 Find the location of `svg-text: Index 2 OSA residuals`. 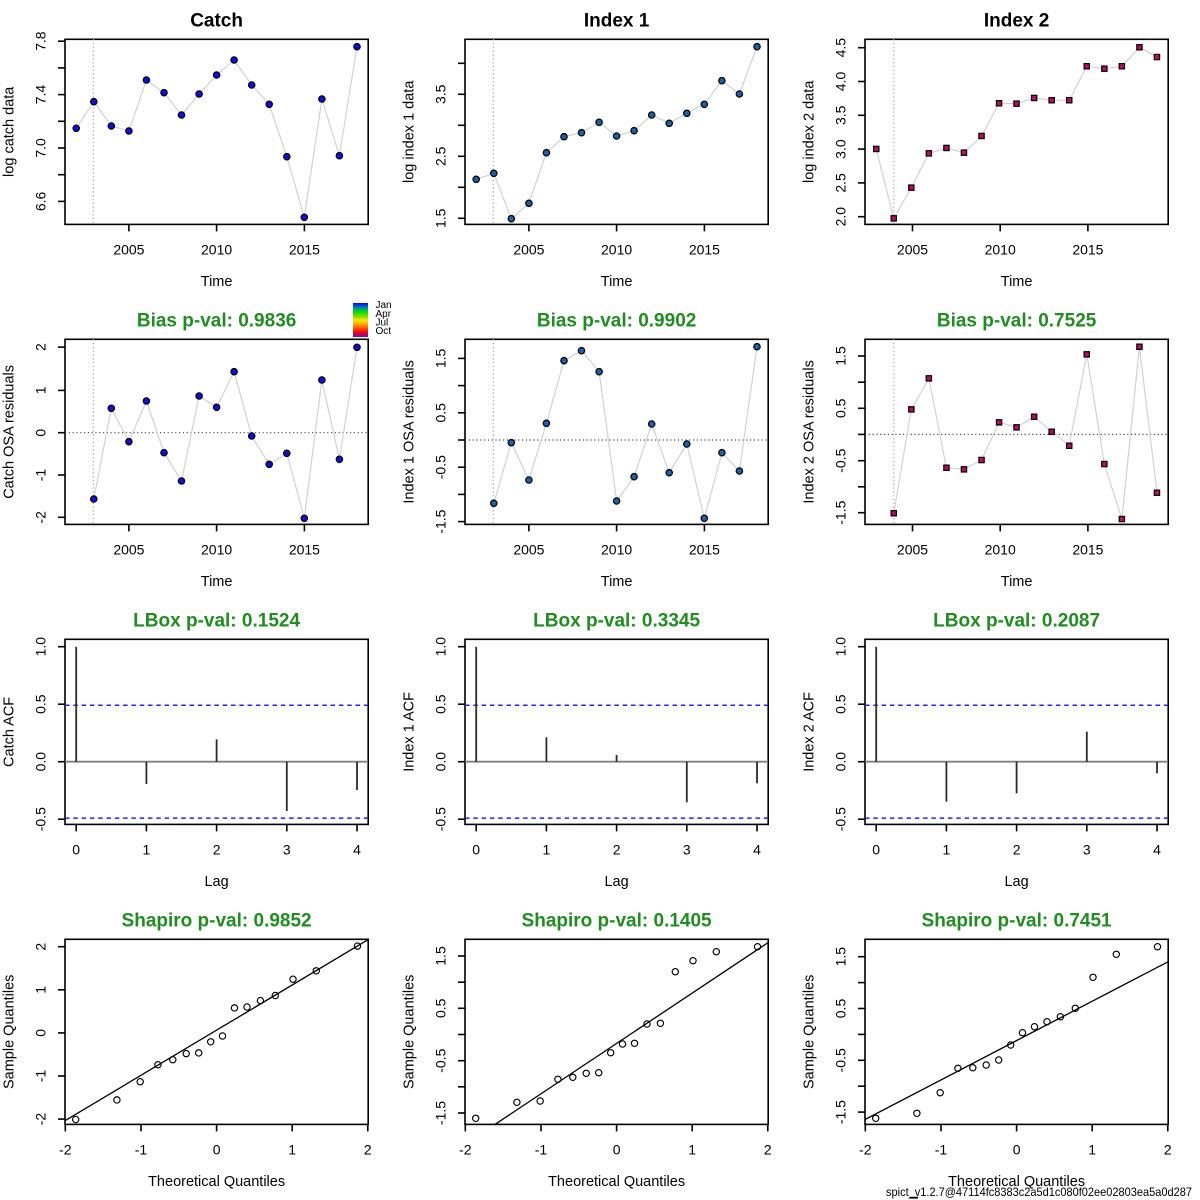

svg-text: Index 2 OSA residuals is located at coordinates (810, 431).